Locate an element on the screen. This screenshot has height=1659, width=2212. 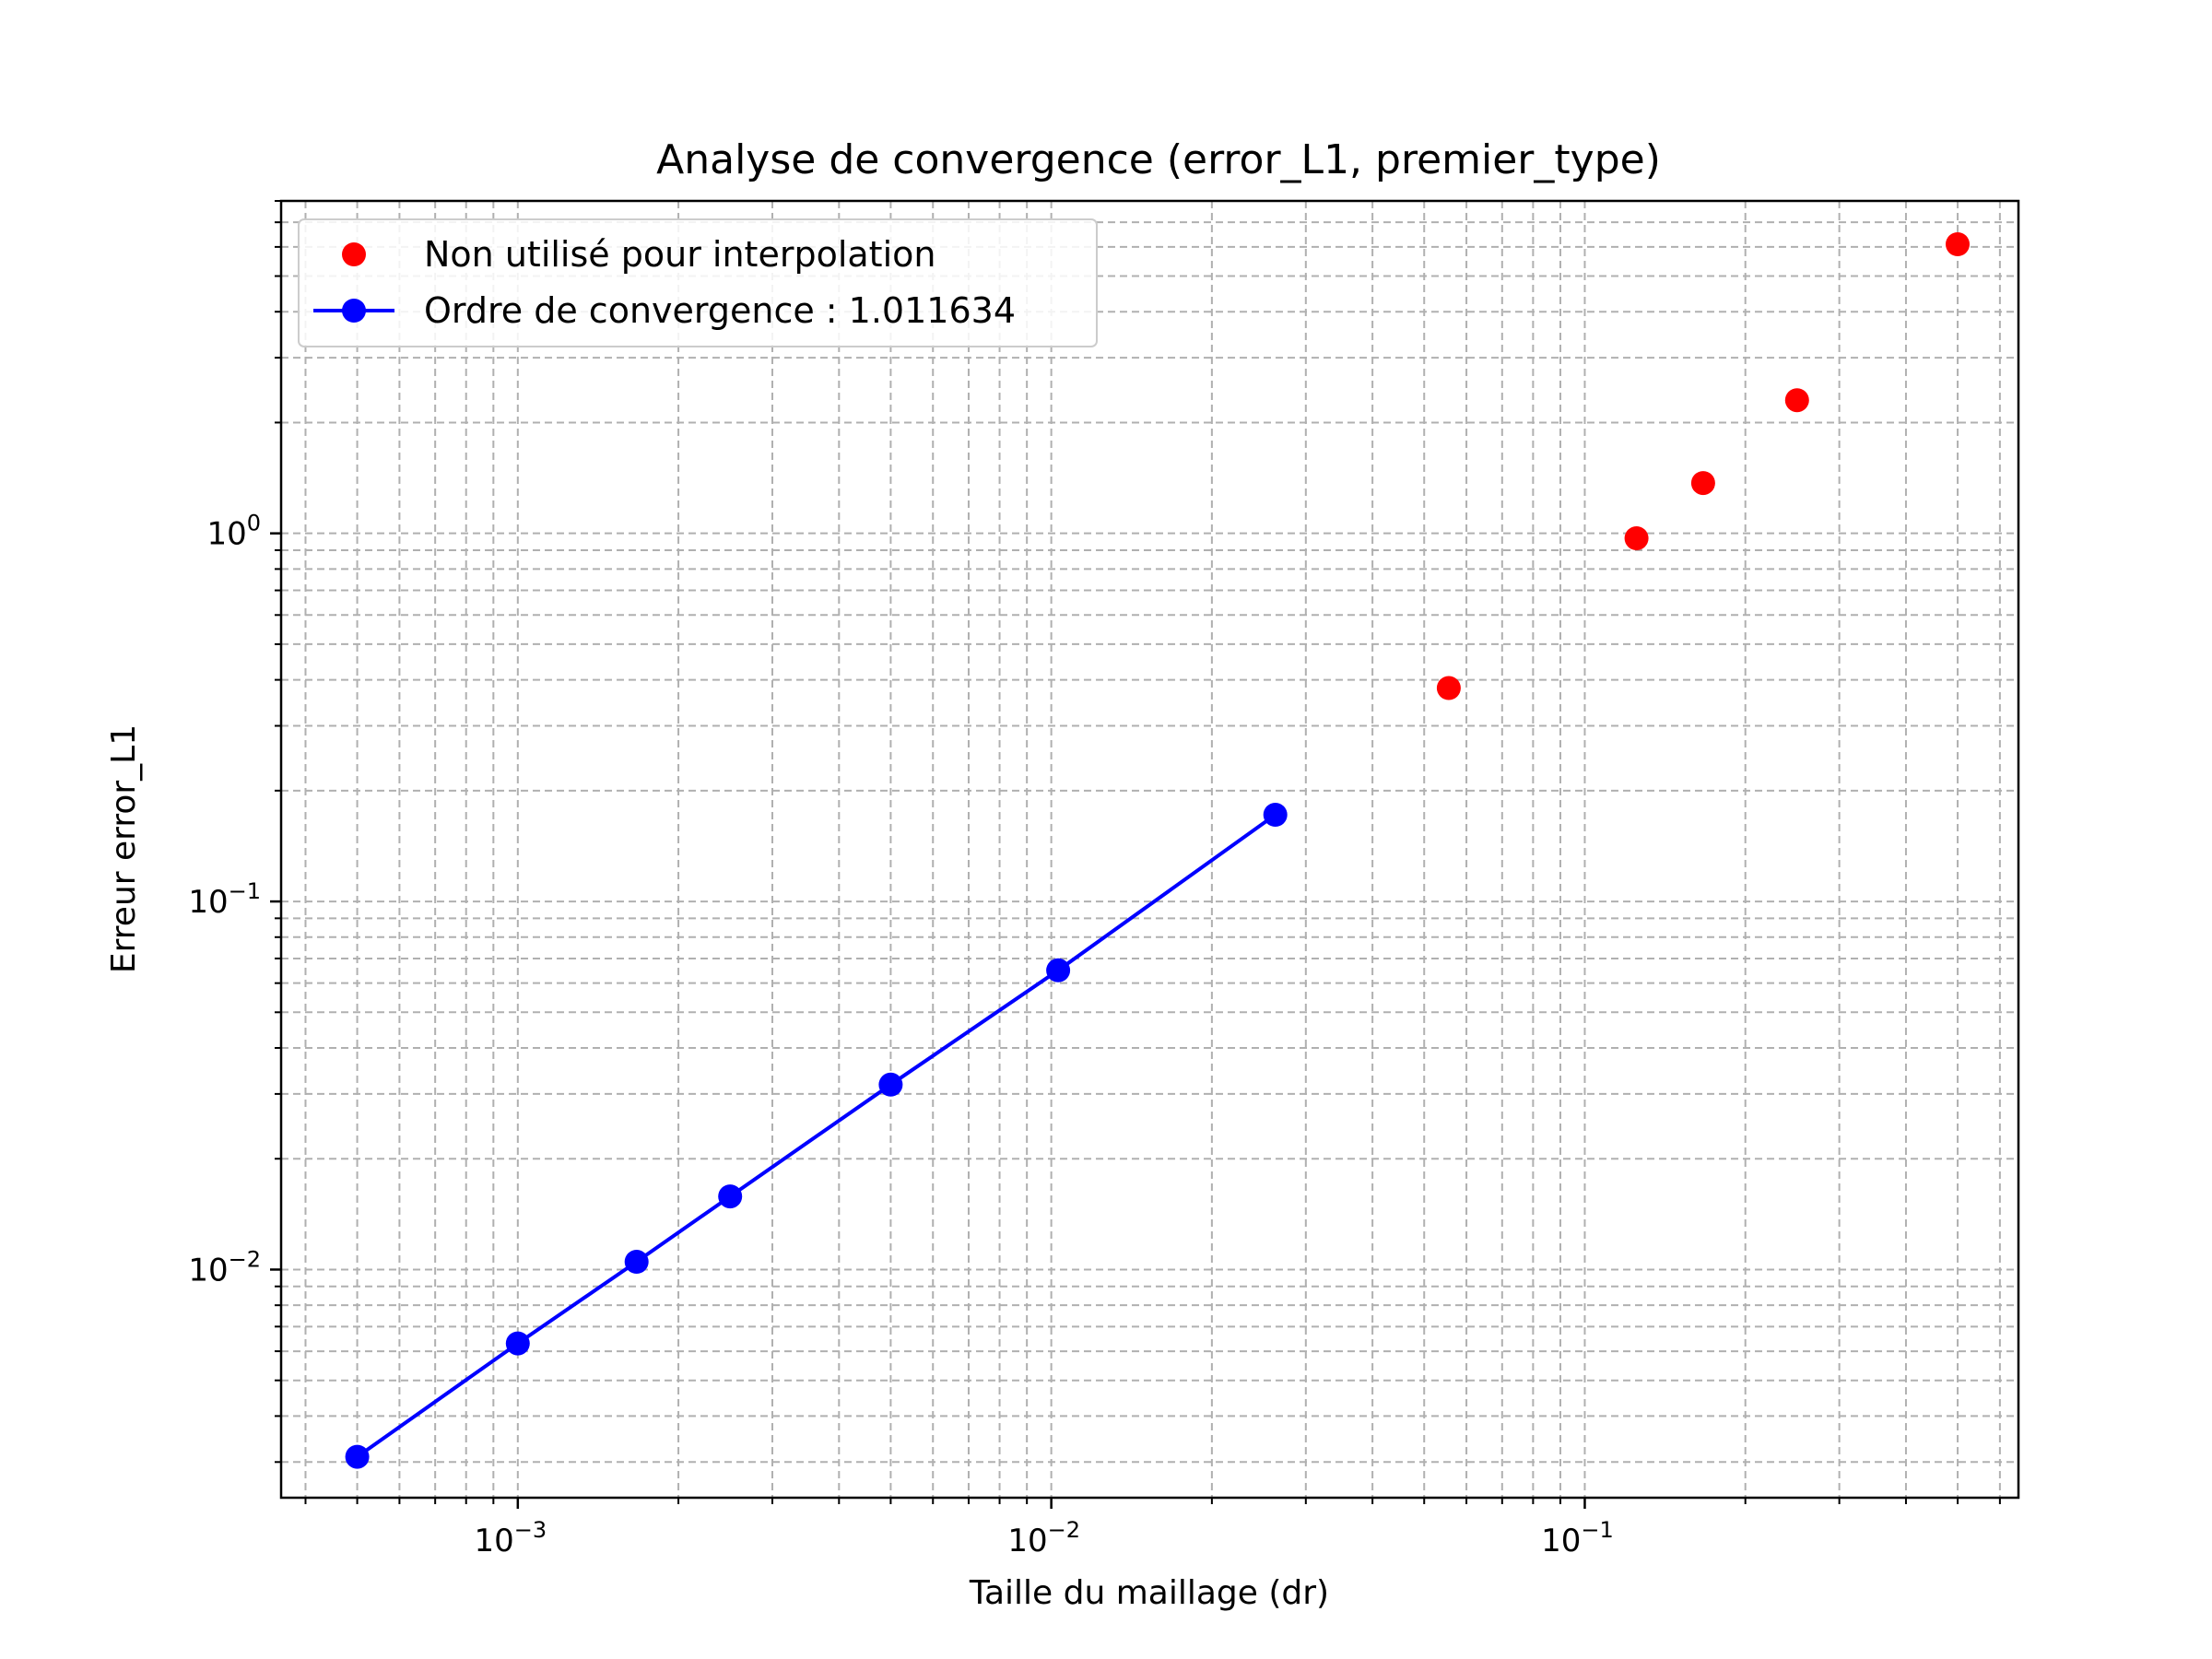
y-tick-label: 10⁻² is located at coordinates (224, 1267).